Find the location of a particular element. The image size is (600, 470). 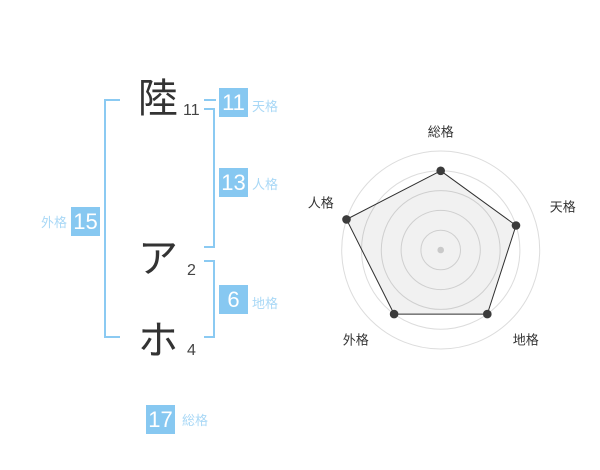

tenkaku-connector-line is located at coordinates (210, 100).